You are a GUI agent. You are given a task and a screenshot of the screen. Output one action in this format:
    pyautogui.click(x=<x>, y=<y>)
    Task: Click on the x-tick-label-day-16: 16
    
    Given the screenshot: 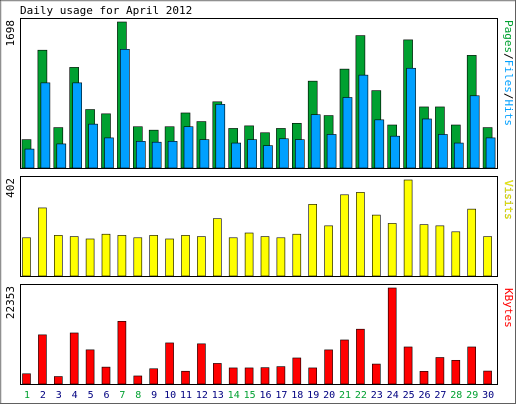 What is the action you would take?
    pyautogui.click(x=265, y=395)
    